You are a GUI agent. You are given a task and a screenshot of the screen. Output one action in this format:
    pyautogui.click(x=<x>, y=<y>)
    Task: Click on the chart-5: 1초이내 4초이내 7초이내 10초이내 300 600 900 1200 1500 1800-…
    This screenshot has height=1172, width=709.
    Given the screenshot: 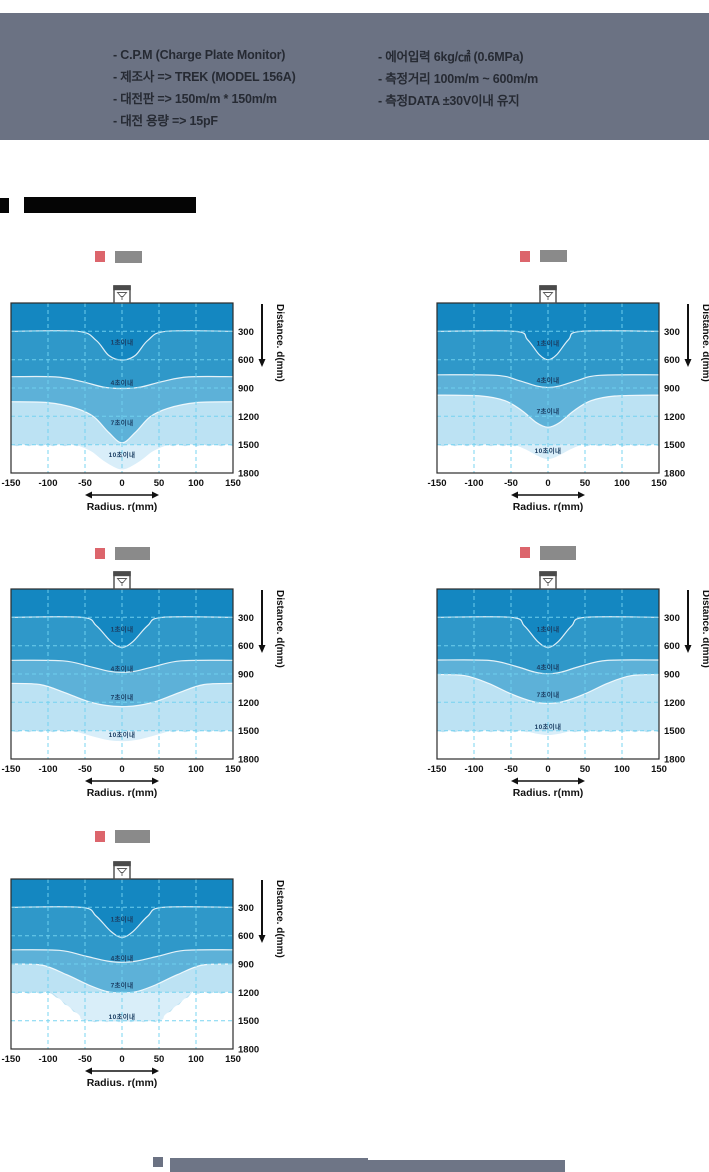 What is the action you would take?
    pyautogui.click(x=150, y=979)
    